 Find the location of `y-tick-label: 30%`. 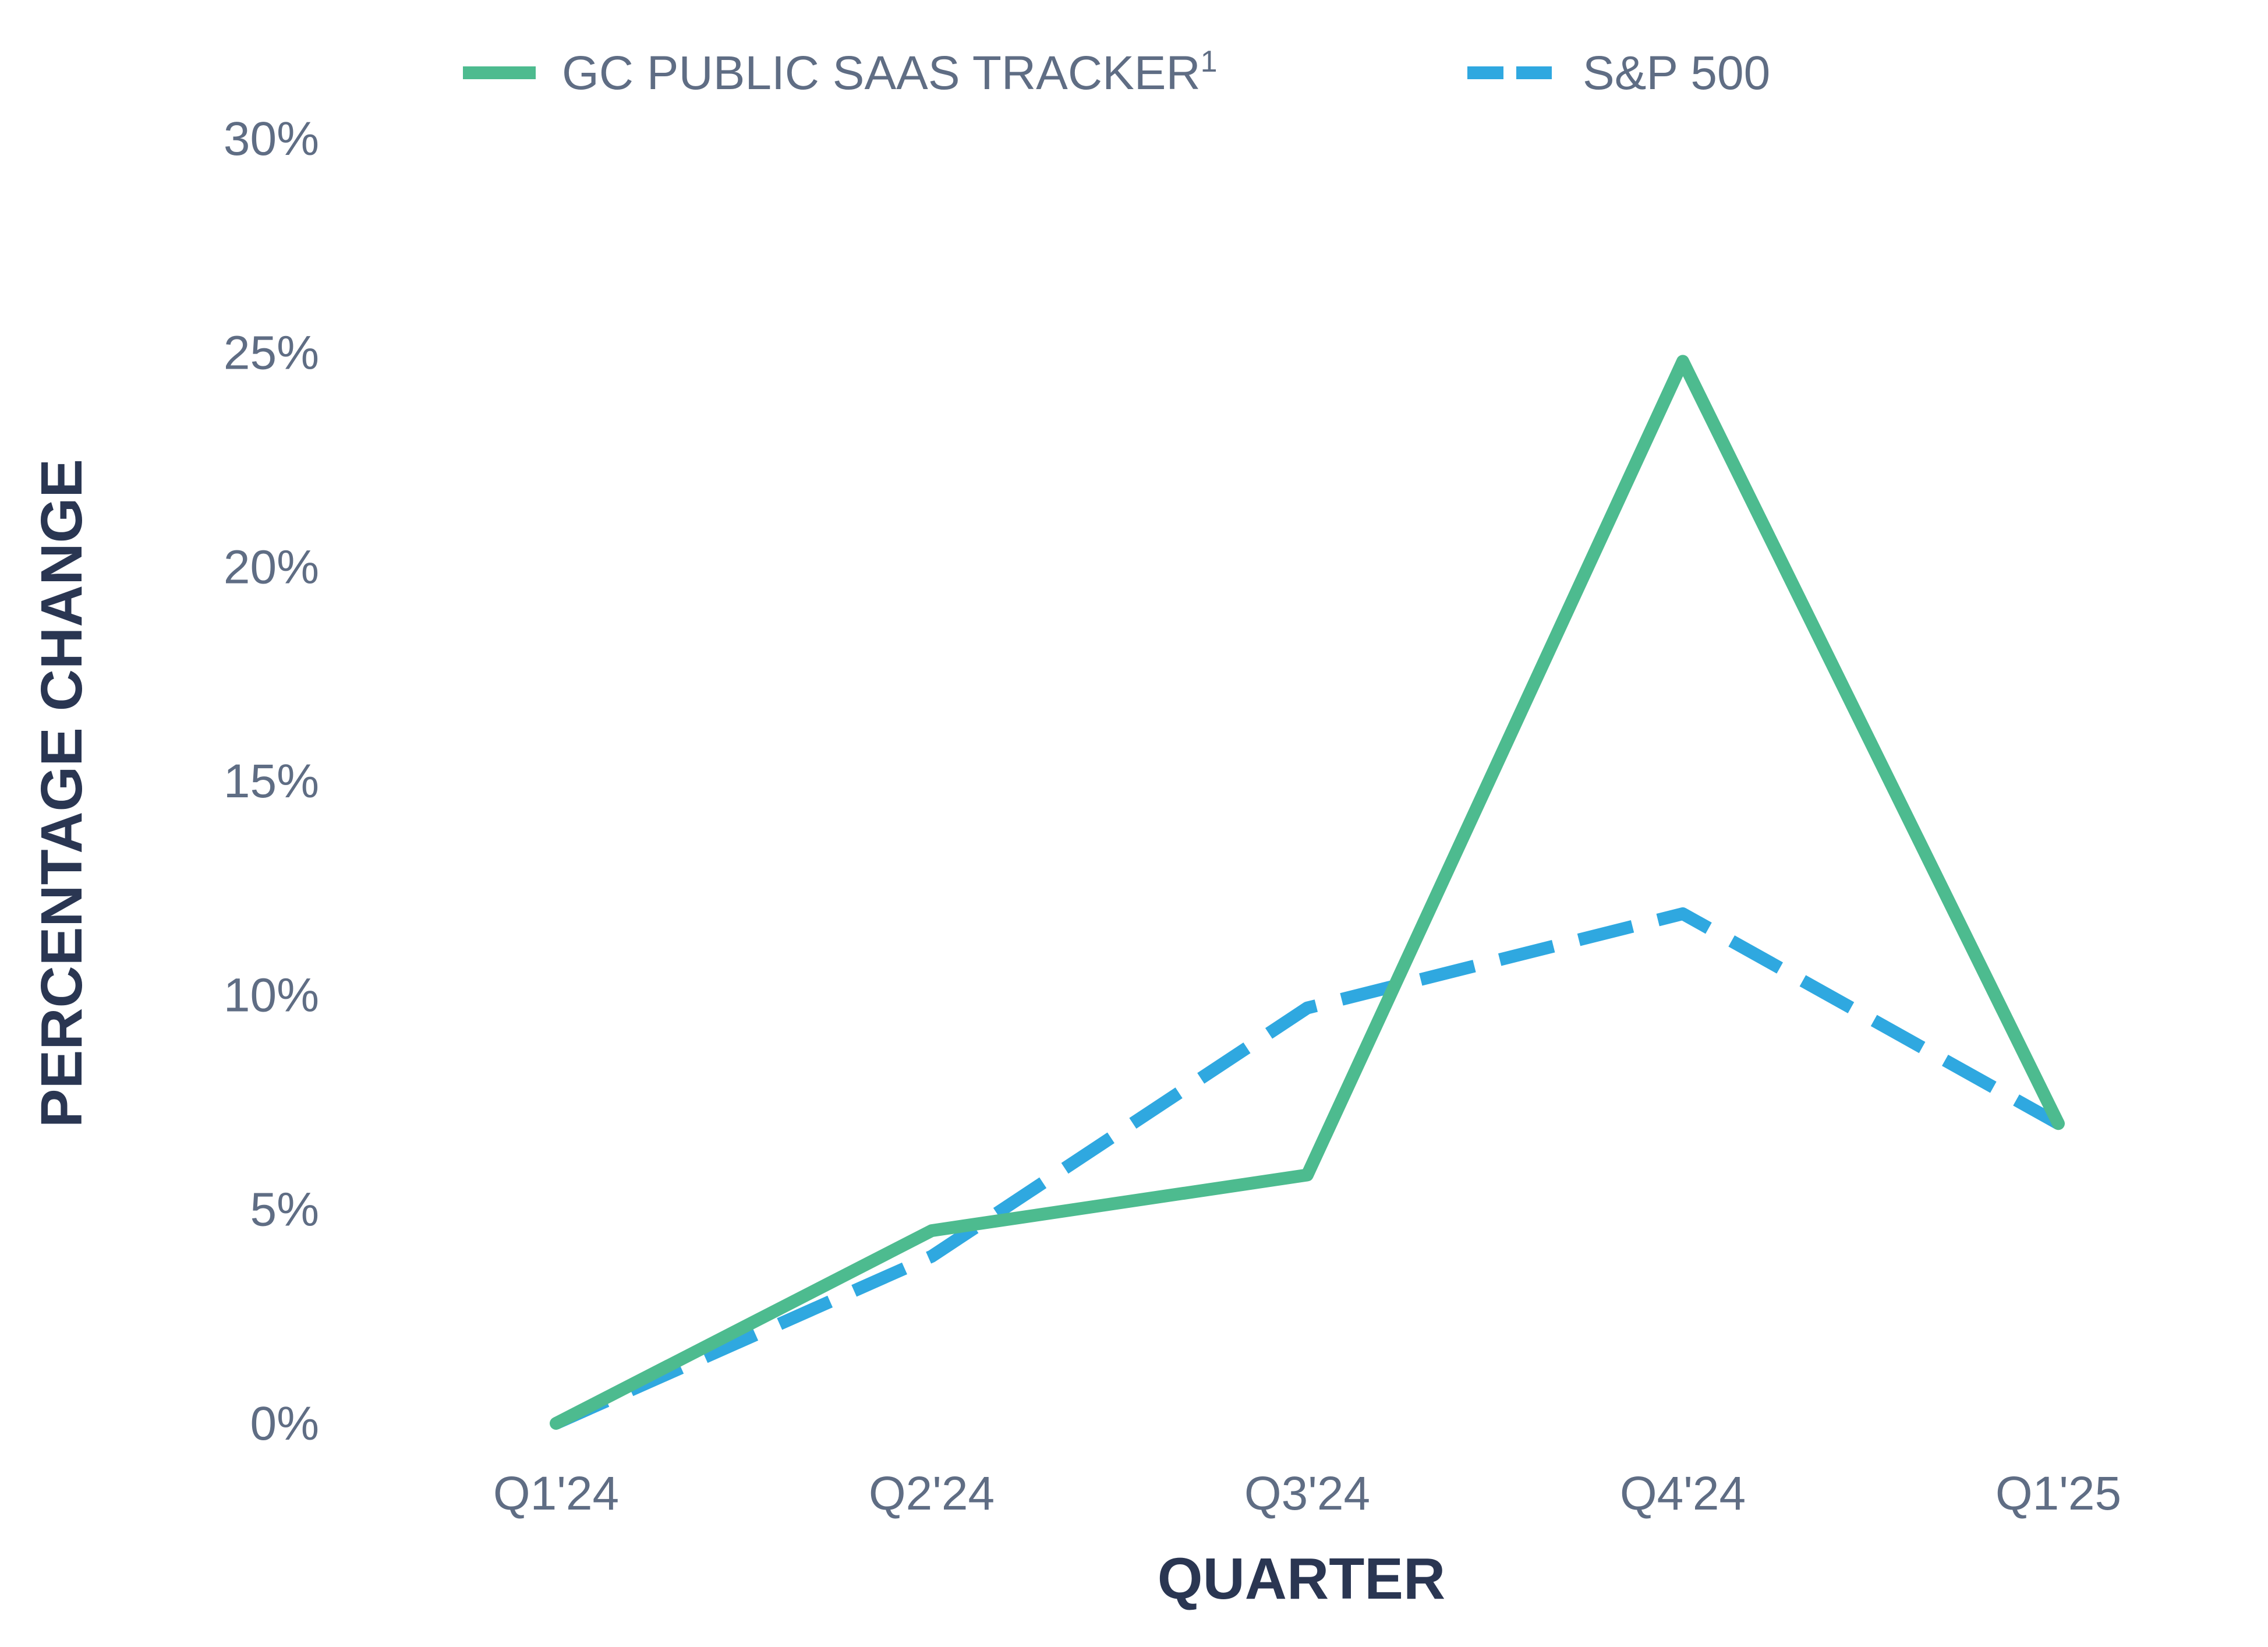

y-tick-label: 30% is located at coordinates (271, 138).